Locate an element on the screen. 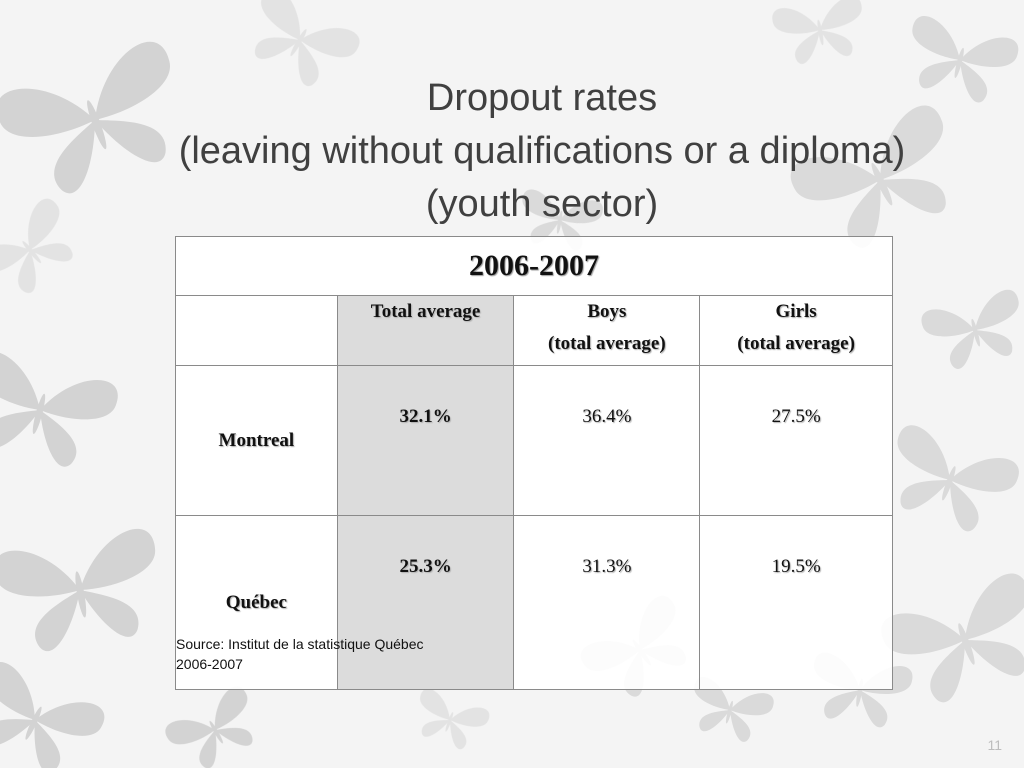 This screenshot has height=768, width=1024. empty-corner-cell is located at coordinates (256, 330).